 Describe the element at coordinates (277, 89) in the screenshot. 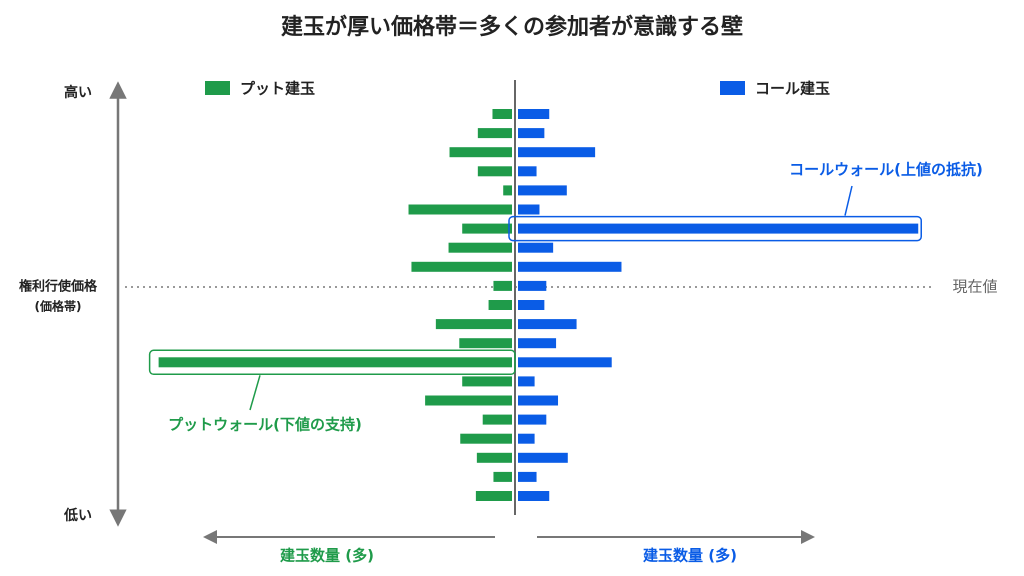

I see `legend-label: プット建玉` at that location.